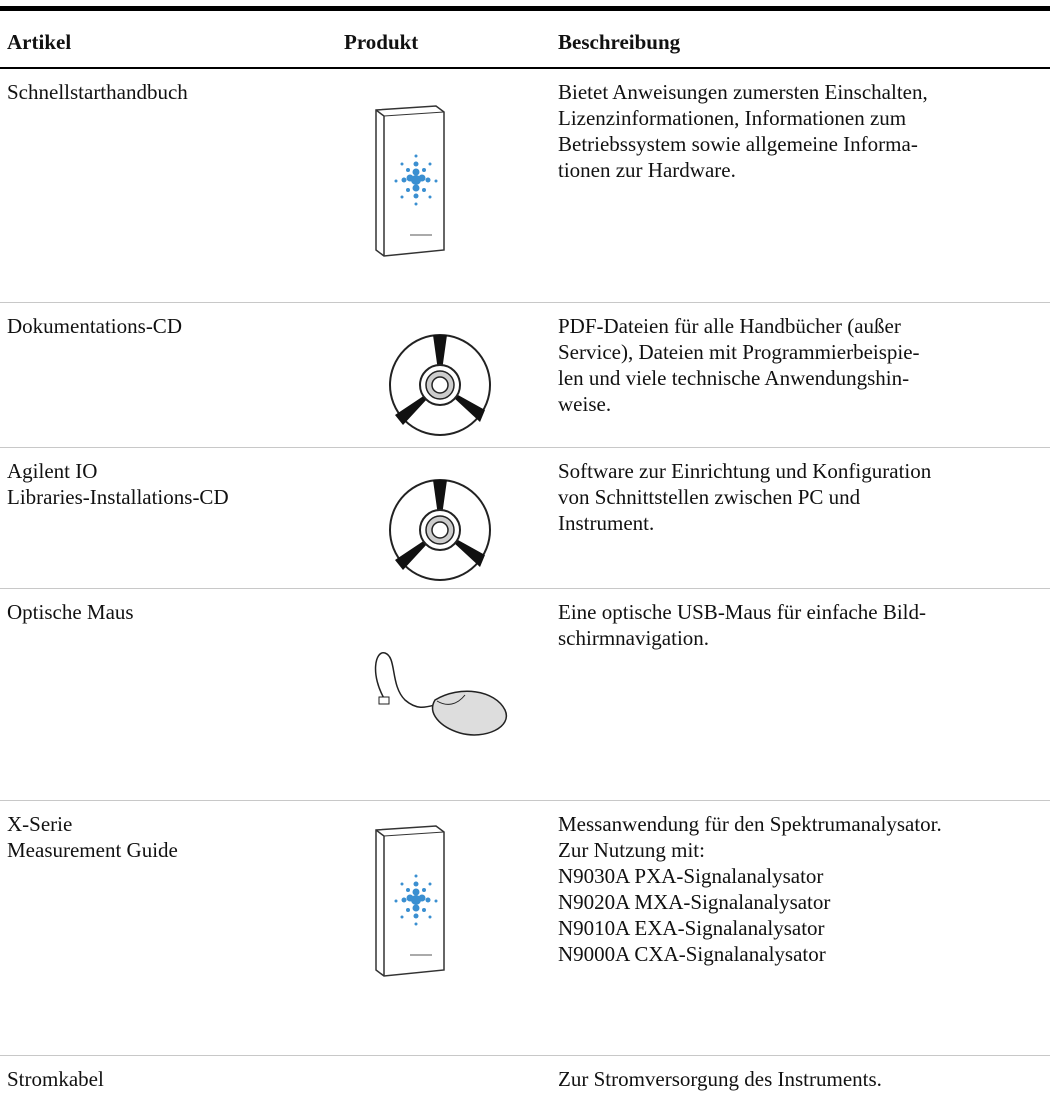 Image resolution: width=1050 pixels, height=1105 pixels. What do you see at coordinates (585, 404) in the screenshot?
I see `description-text: weise.` at bounding box center [585, 404].